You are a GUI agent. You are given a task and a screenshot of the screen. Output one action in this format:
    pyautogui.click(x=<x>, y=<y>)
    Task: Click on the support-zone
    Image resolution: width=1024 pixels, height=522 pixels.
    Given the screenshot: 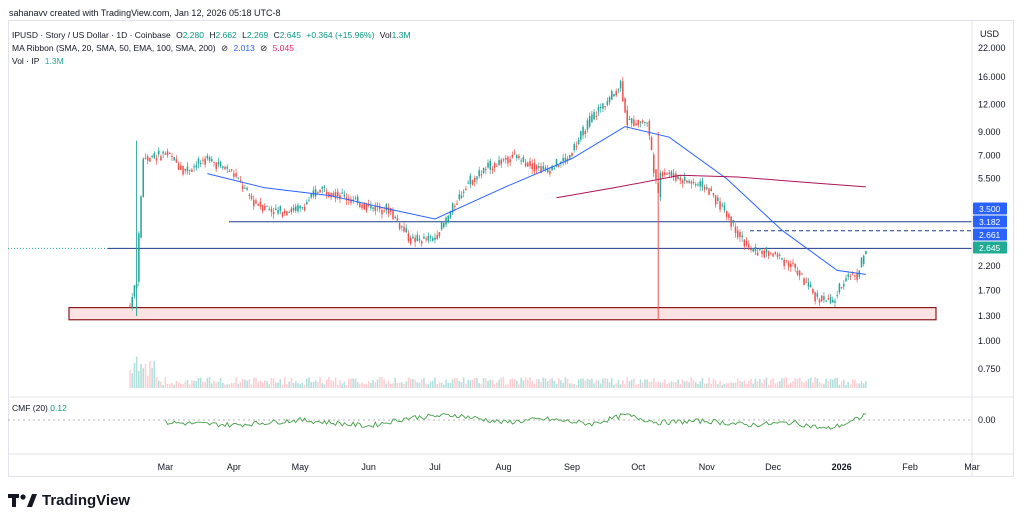 What is the action you would take?
    pyautogui.click(x=502, y=314)
    